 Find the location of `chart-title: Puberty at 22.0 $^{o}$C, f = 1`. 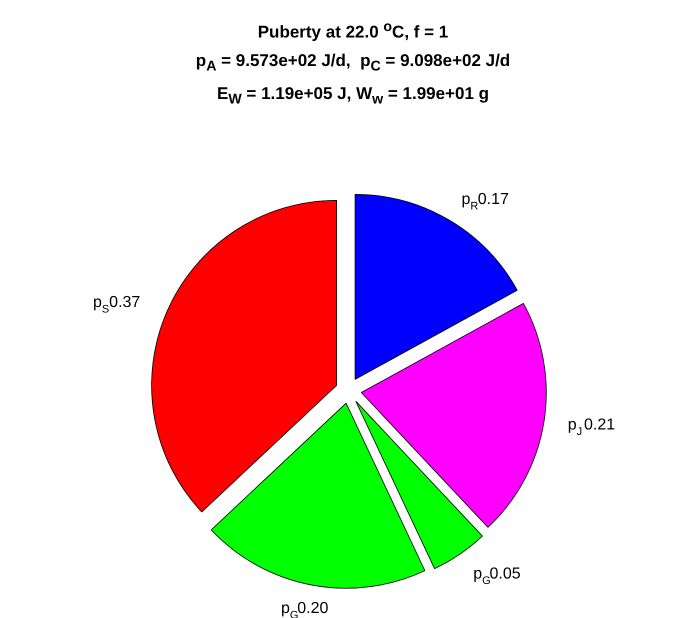

chart-title: Puberty at 22.0 $^{o}$C, f = 1 is located at coordinates (353, 30).